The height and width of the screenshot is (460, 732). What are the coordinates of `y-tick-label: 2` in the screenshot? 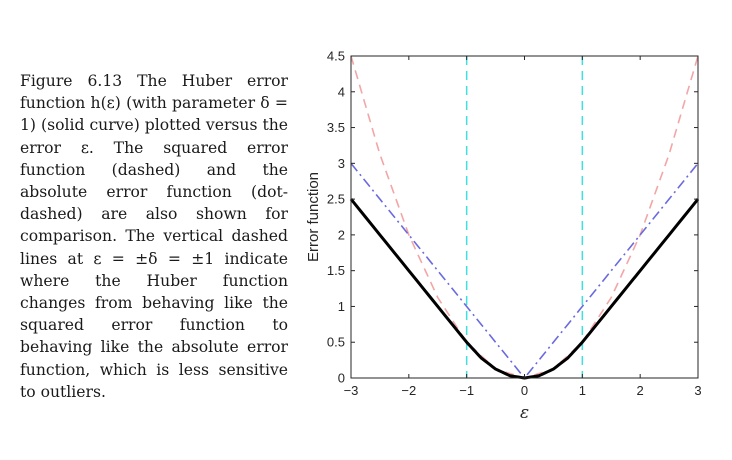 It's located at (341, 234).